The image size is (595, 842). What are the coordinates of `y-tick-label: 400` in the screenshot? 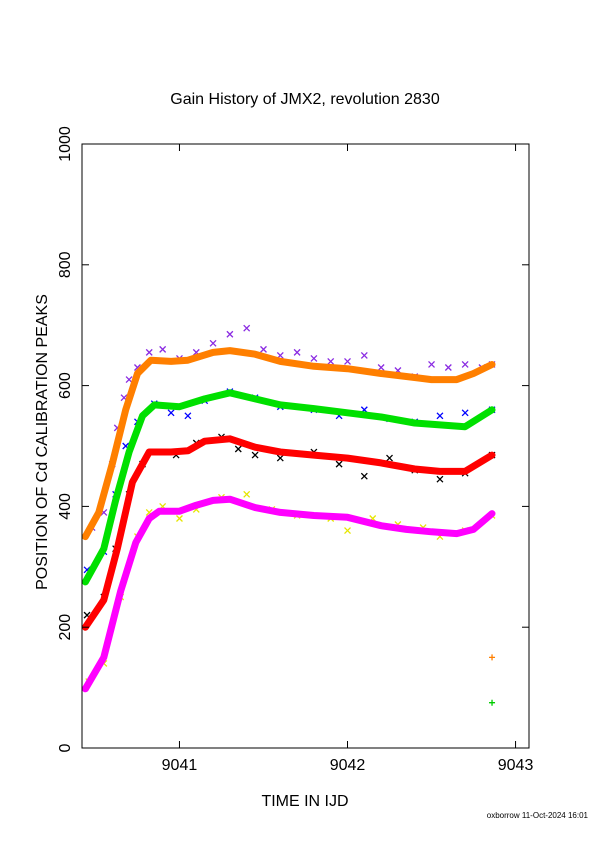 It's located at (65, 506).